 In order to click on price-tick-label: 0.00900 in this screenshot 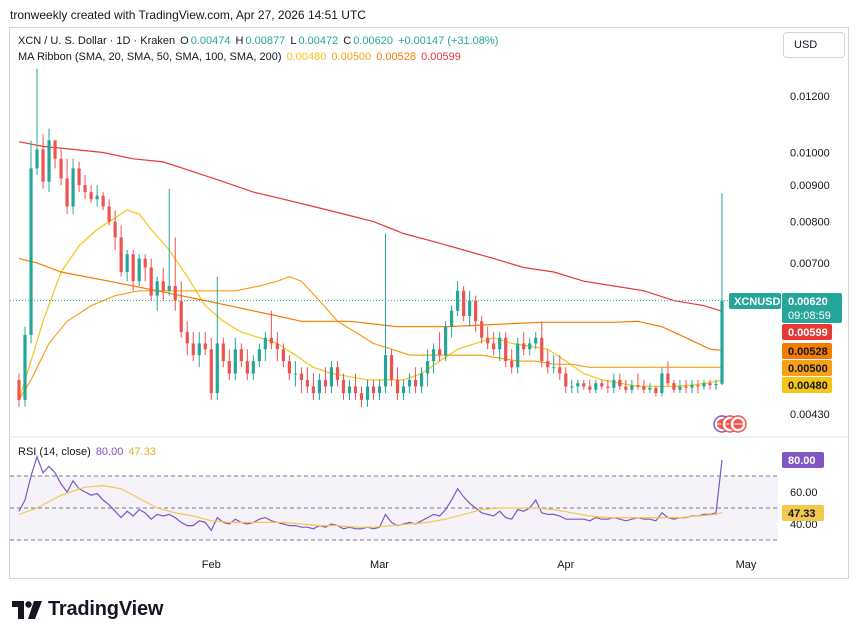, I will do `click(810, 186)`.